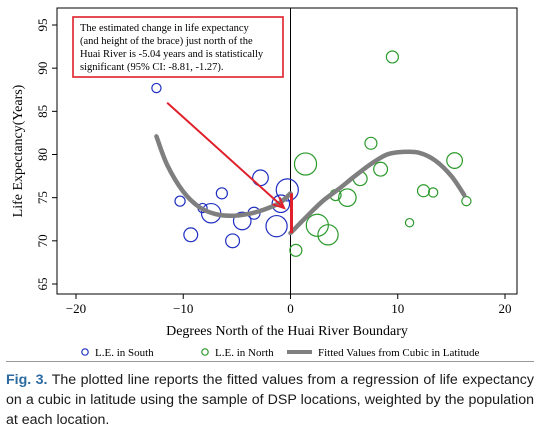  Describe the element at coordinates (27, 380) in the screenshot. I see `caption-label: Fig. 3.` at that location.